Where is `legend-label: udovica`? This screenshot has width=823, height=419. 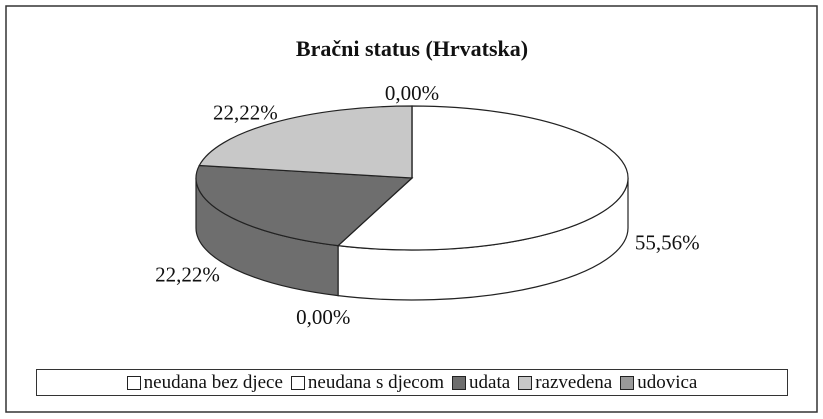
legend-label: udovica is located at coordinates (667, 382).